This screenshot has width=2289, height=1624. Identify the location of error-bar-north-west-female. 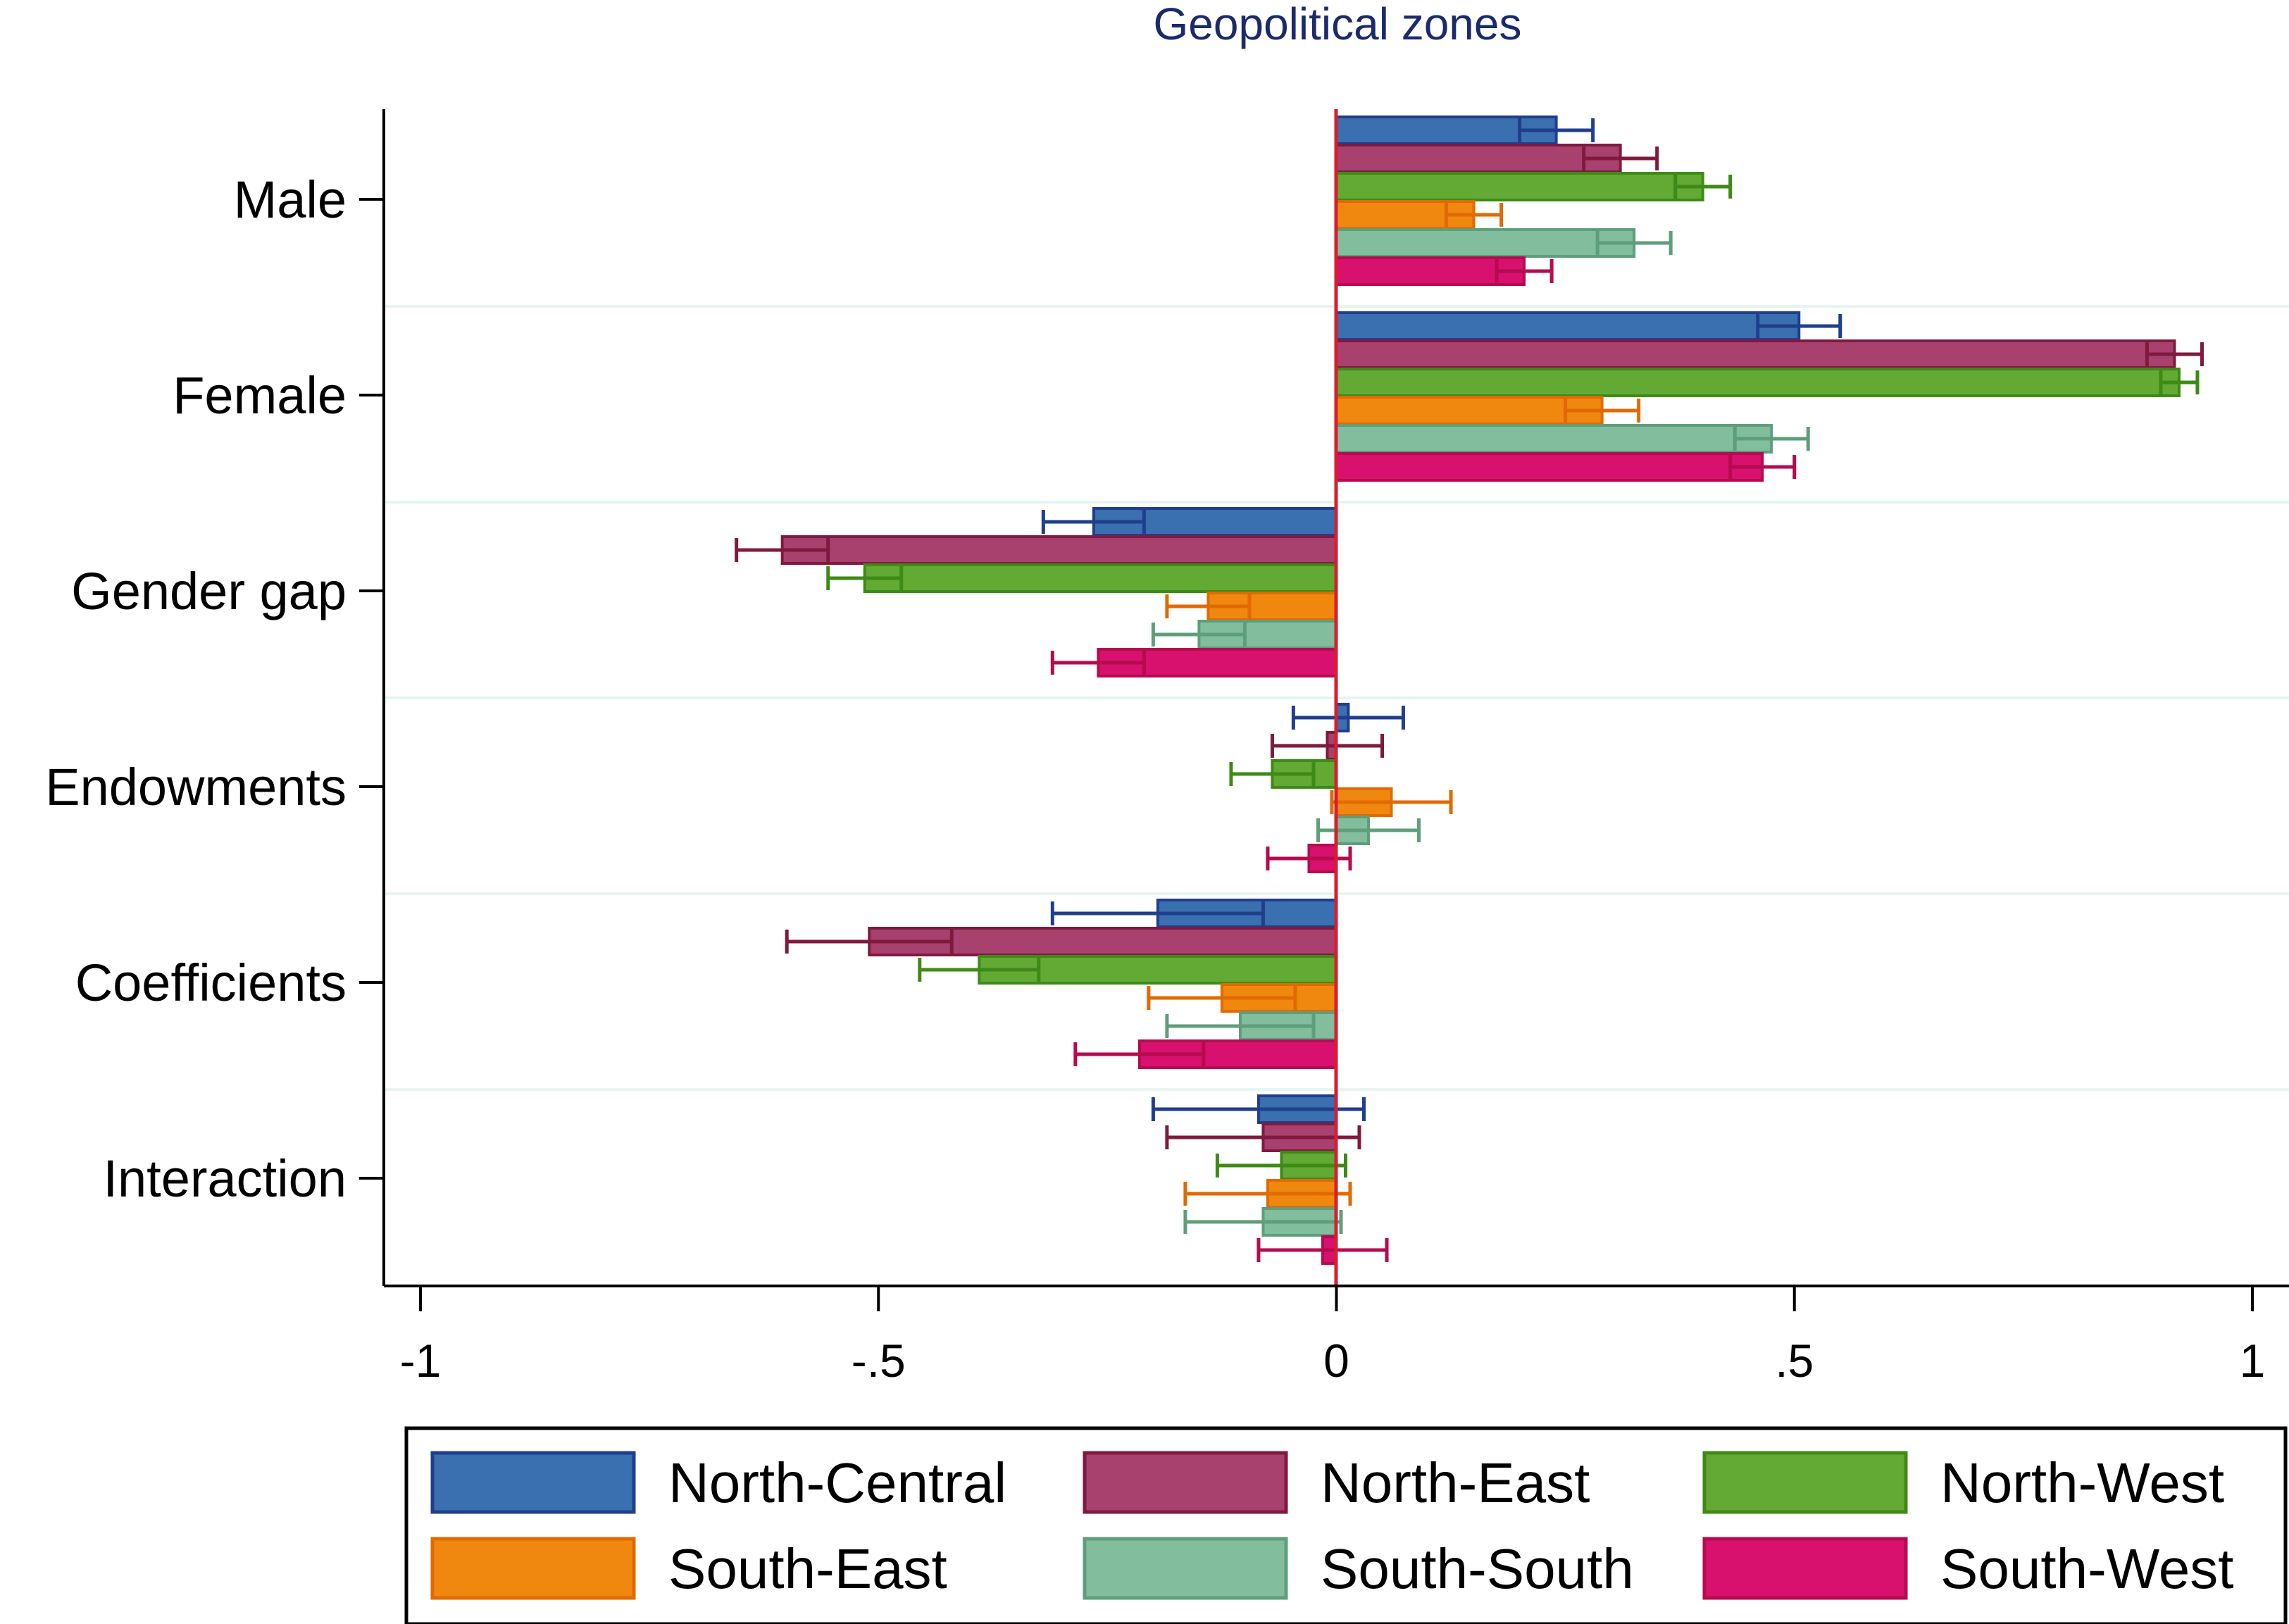
(2179, 382).